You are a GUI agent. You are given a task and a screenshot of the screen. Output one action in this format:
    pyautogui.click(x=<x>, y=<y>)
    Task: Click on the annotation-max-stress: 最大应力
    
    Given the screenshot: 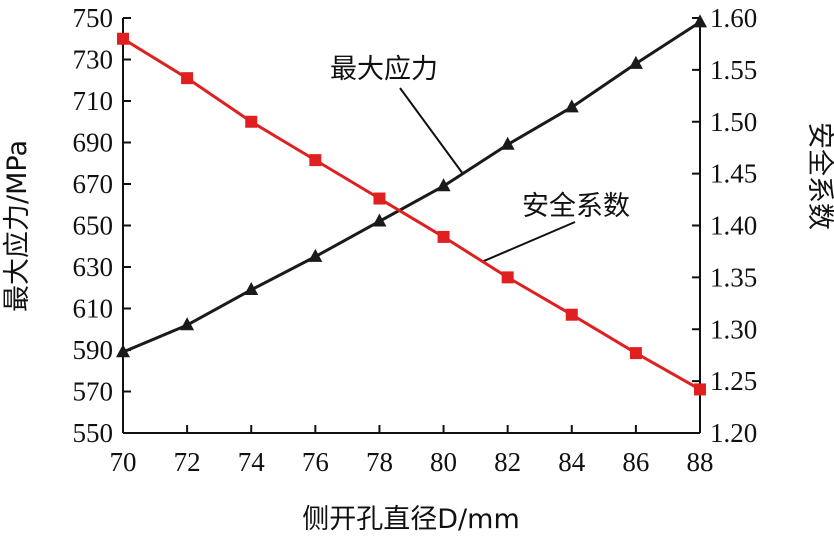 What is the action you would take?
    pyautogui.click(x=384, y=69)
    